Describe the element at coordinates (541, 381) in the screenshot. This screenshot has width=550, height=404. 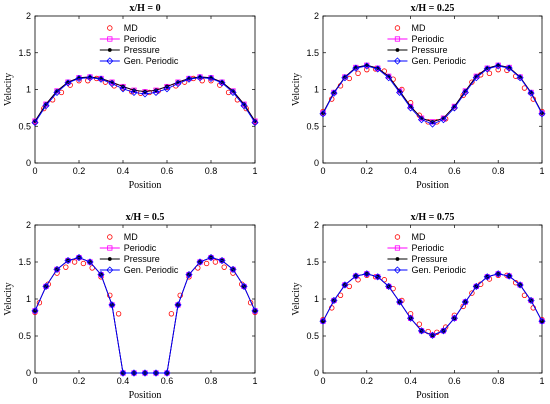
I see `x-tick-label: 1` at that location.